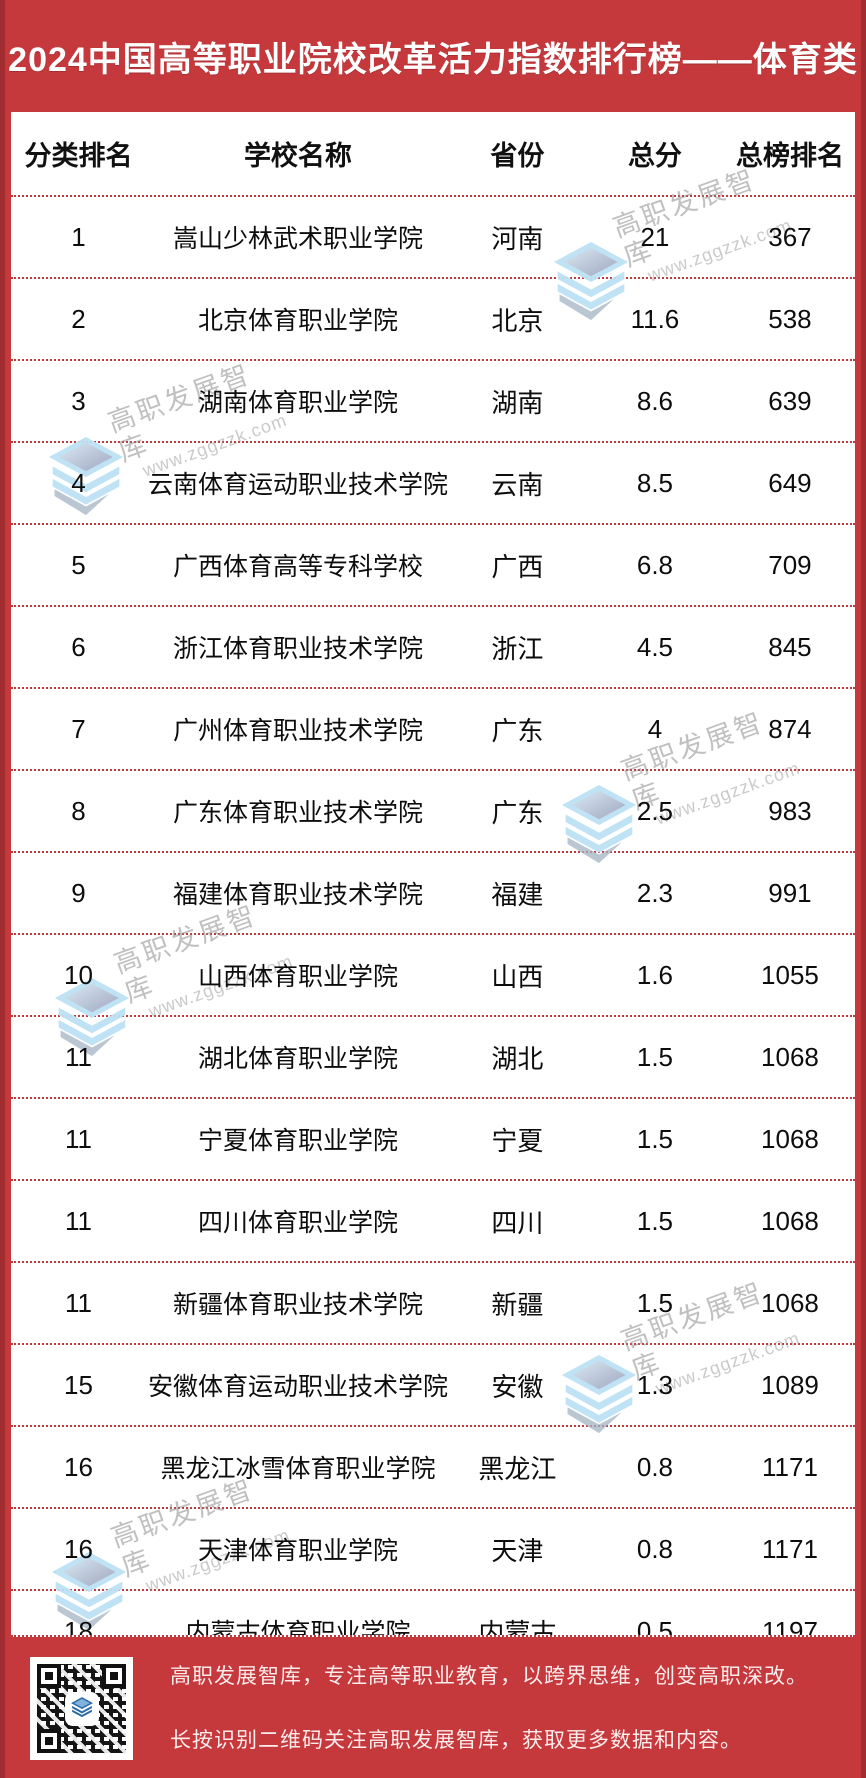 This screenshot has height=1778, width=866. Describe the element at coordinates (78, 400) in the screenshot. I see `cell-category-rank: 3` at that location.